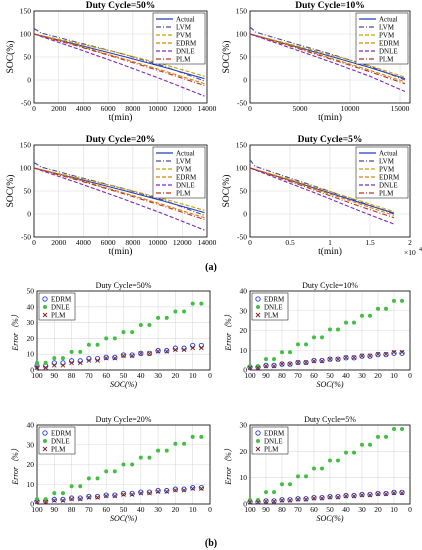 This screenshot has height=550, width=422. What do you see at coordinates (327, 63) in the screenshot?
I see `series-line-dnle` at bounding box center [327, 63].